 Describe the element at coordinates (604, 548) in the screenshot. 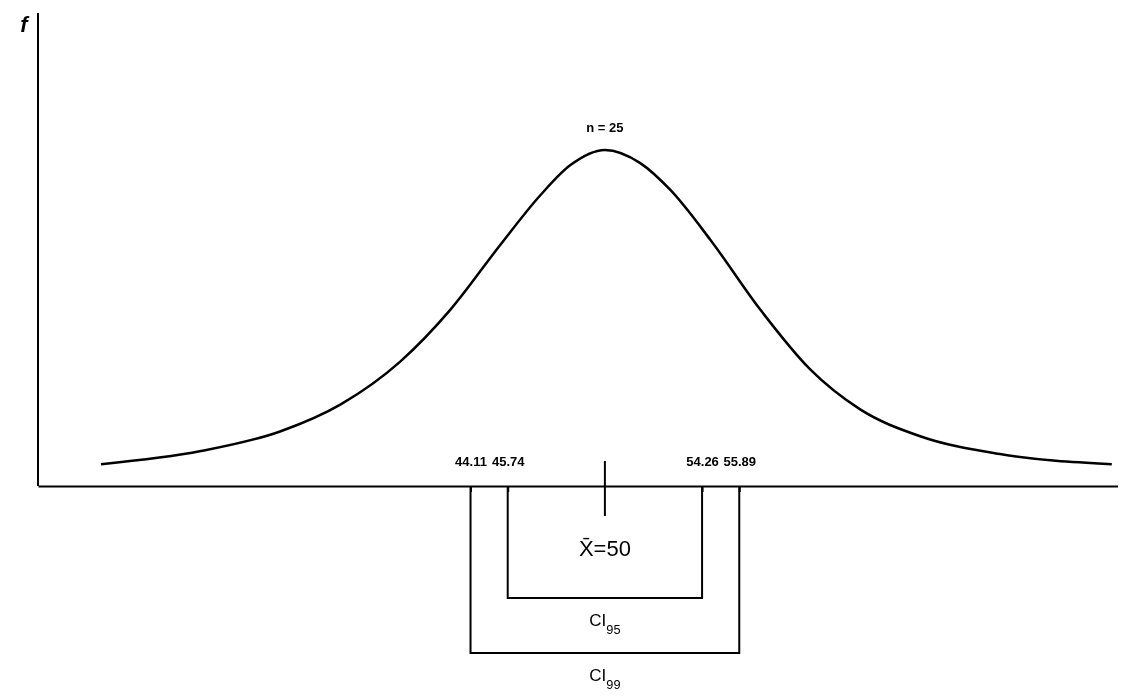

I see `ref-line-label: X̄=50` at that location.